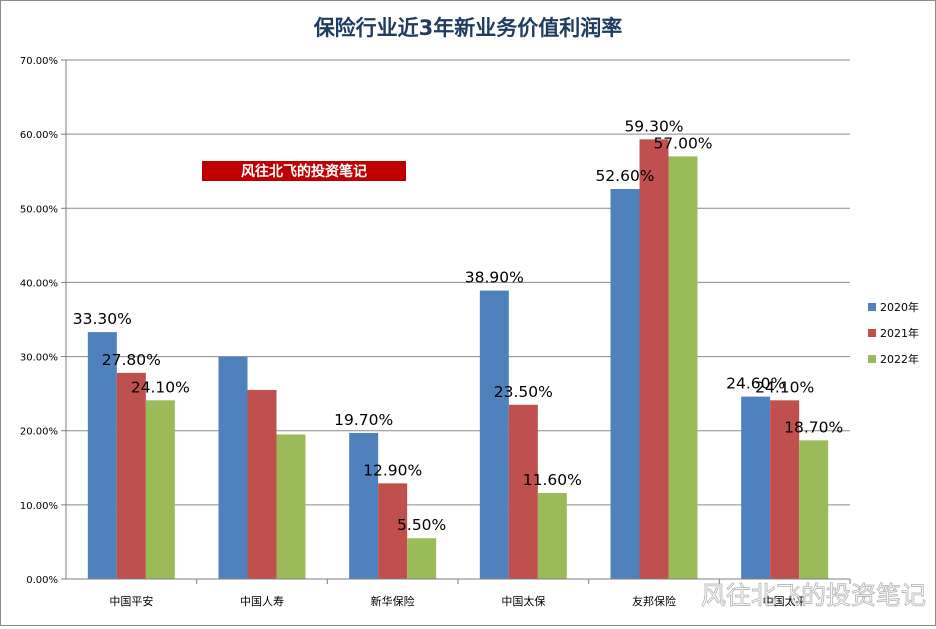  What do you see at coordinates (552, 480) in the screenshot?
I see `data-label: 11.60%` at bounding box center [552, 480].